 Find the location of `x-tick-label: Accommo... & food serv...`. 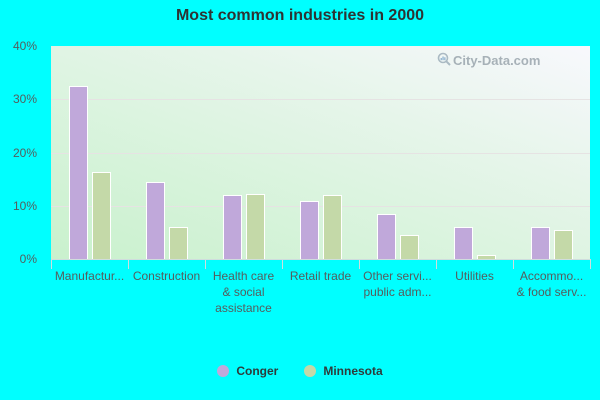

x-tick-label: Accommo... & food serv... is located at coordinates (551, 284).